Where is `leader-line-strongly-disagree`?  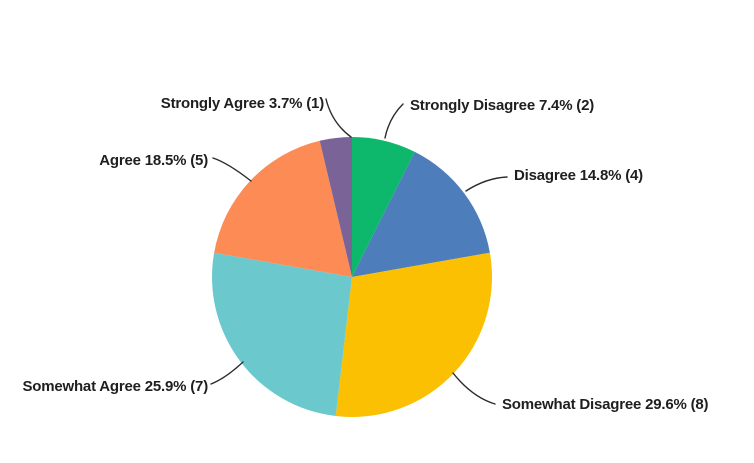 leader-line-strongly-disagree is located at coordinates (394, 121).